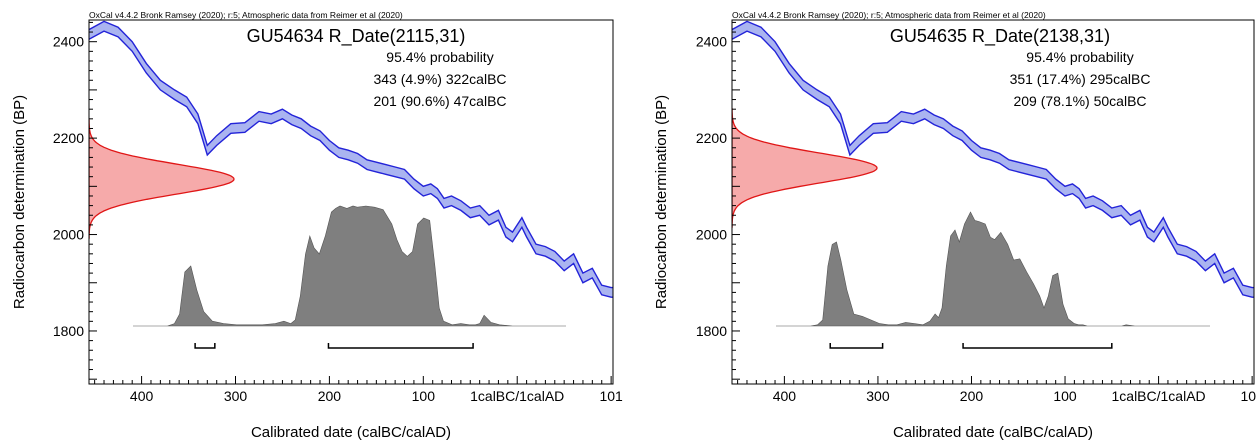 The height and width of the screenshot is (443, 1256). Describe the element at coordinates (356, 36) in the screenshot. I see `chart-title: GU54634 R_Date(2115,31)` at that location.